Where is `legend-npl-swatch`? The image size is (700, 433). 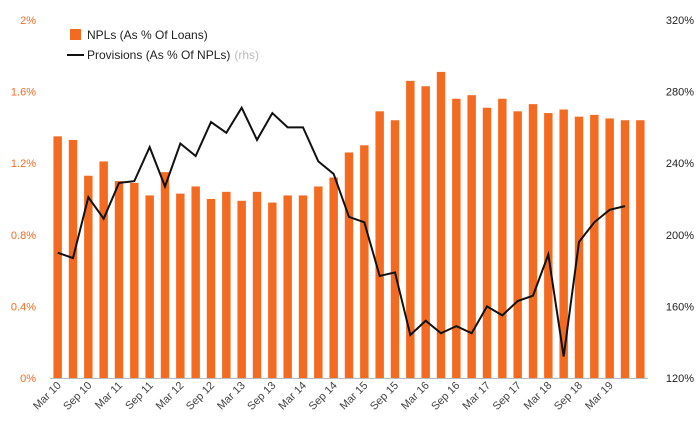 legend-npl-swatch is located at coordinates (75, 34).